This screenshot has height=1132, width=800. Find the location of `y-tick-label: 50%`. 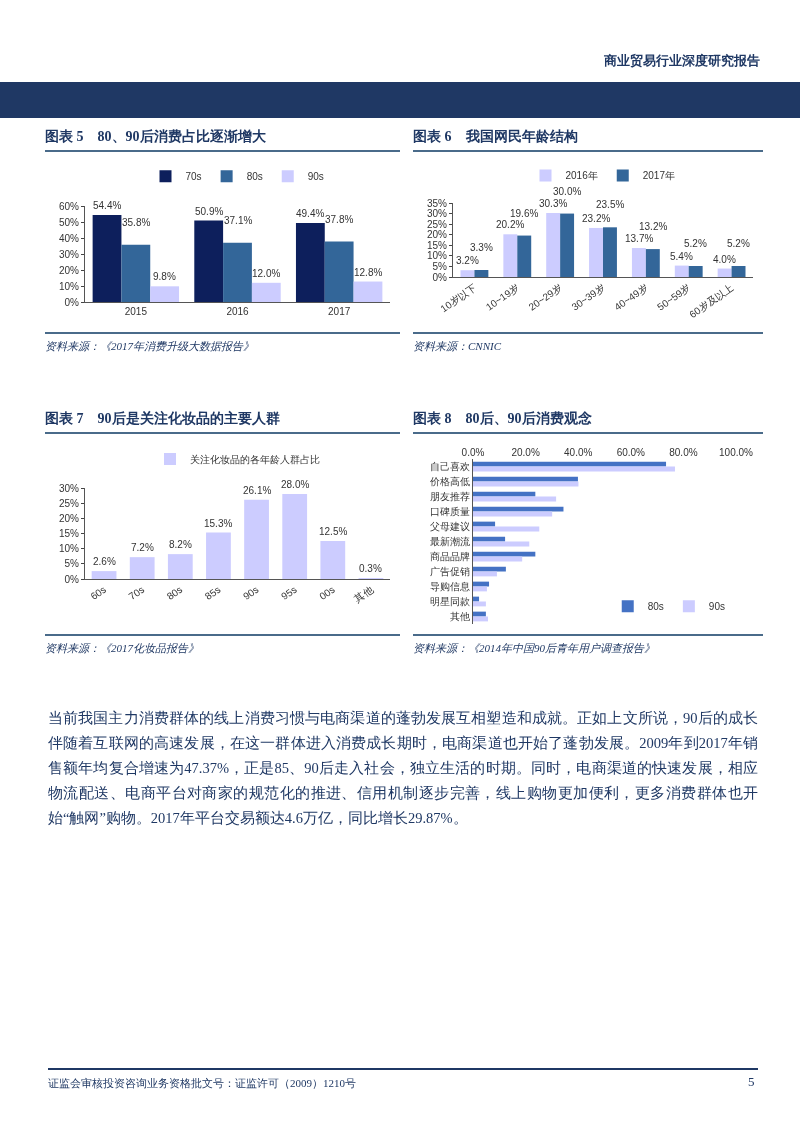

y-tick-label: 50% is located at coordinates (69, 222).